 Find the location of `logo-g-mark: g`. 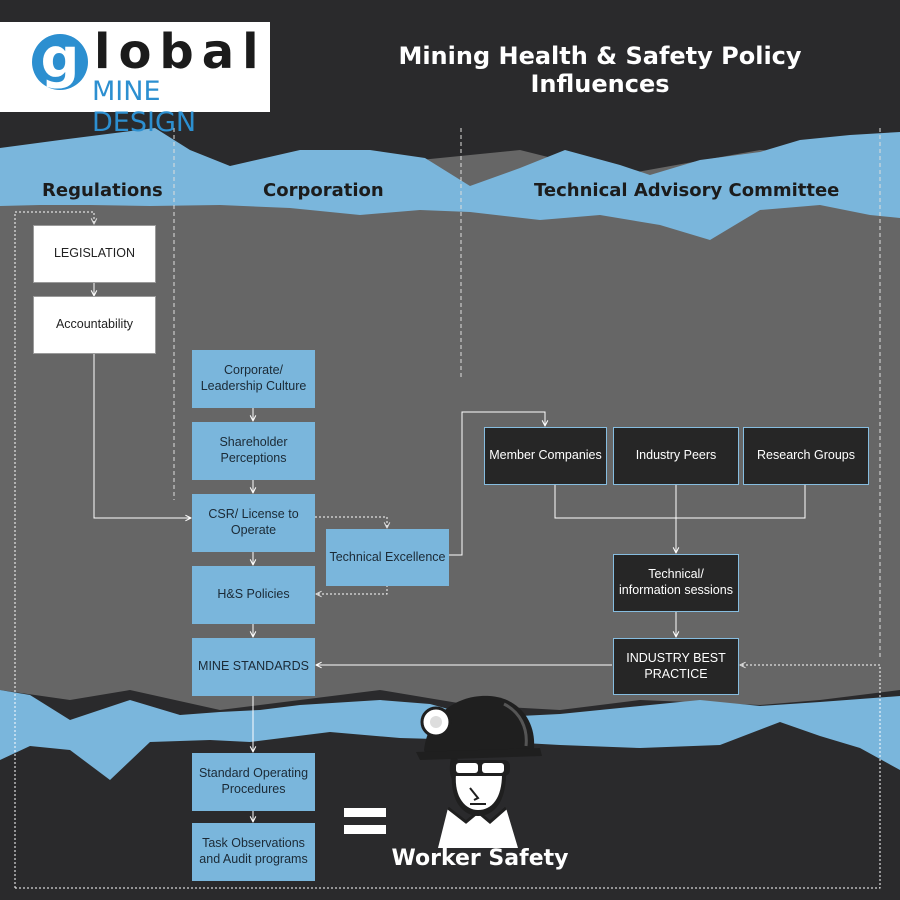

logo-g-mark: g is located at coordinates (60, 61).